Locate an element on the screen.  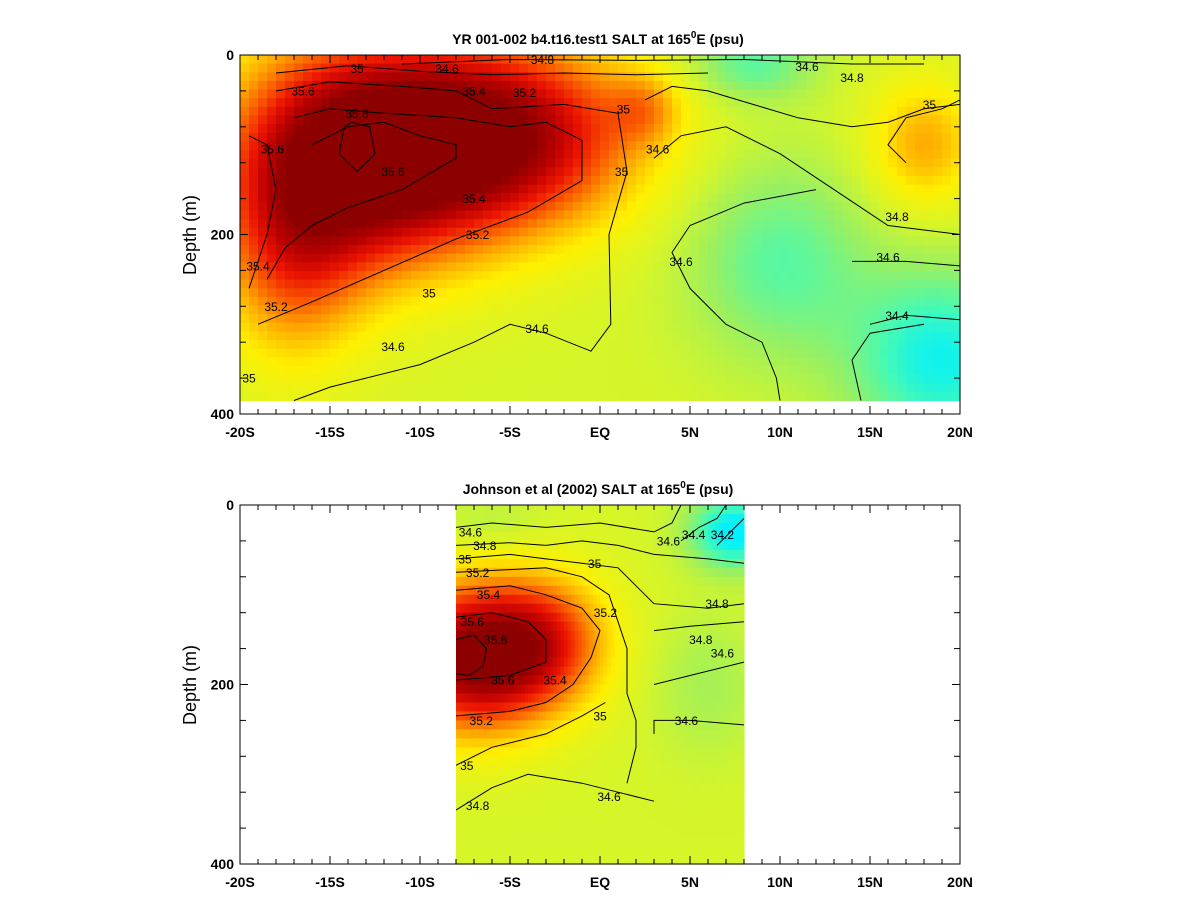
x-tick-label: EQ is located at coordinates (600, 432).